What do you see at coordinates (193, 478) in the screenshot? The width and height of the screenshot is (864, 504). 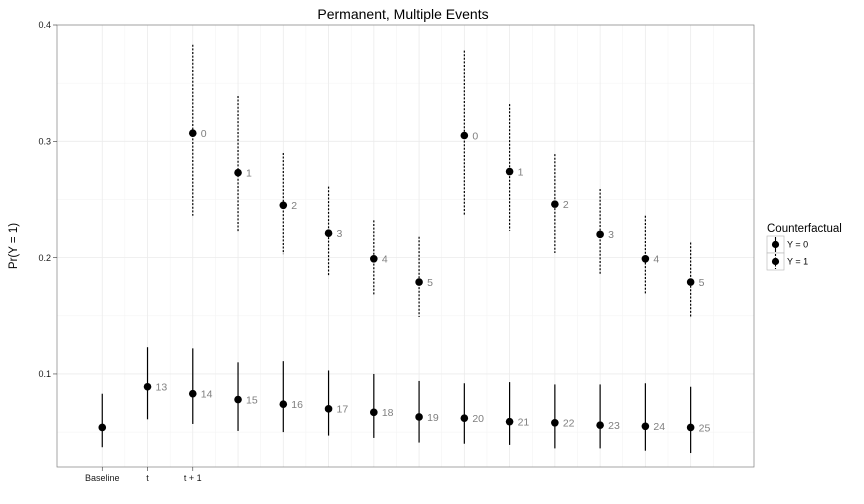 I see `x-tick-label: t + 1` at bounding box center [193, 478].